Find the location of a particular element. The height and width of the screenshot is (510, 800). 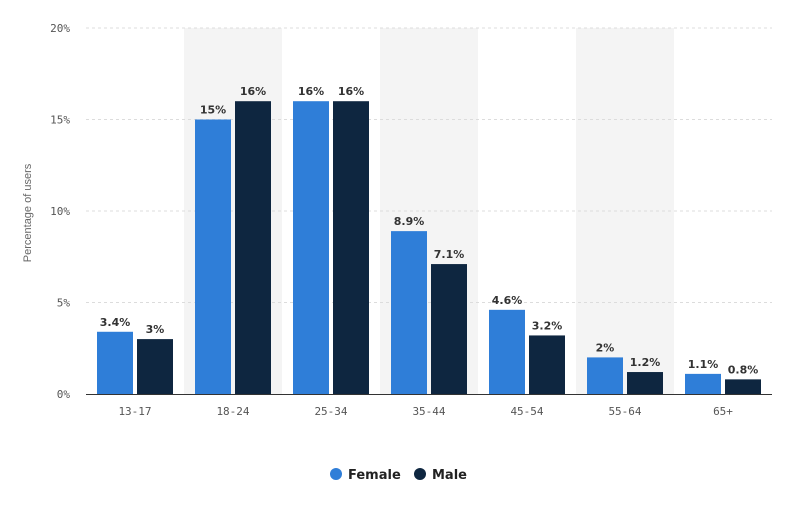

x-tick-label: 13-17 is located at coordinates (134, 411).